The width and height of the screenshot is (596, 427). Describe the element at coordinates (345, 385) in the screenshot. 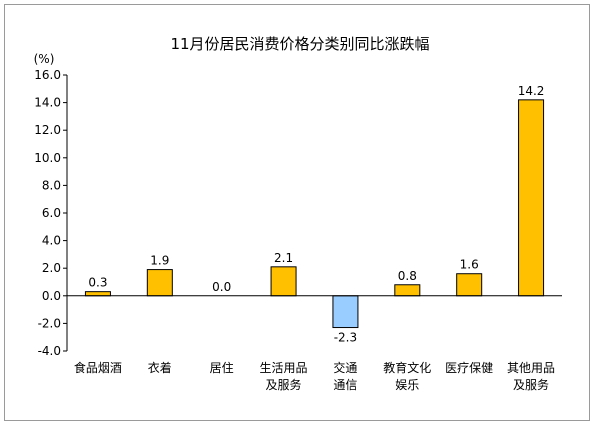

I see `category-label: 通信` at that location.